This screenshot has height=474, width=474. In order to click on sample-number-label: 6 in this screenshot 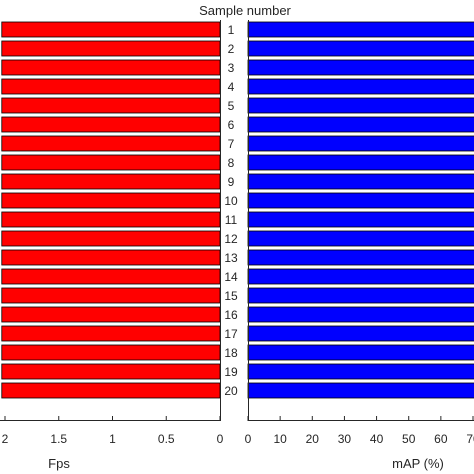, I will do `click(231, 125)`.